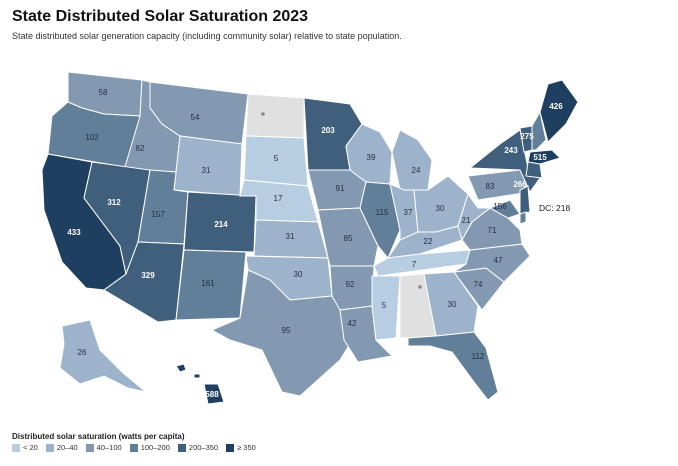 This screenshot has width=678, height=466. What do you see at coordinates (160, 16) in the screenshot?
I see `page-title: State Distributed Solar Saturation 2023` at bounding box center [160, 16].